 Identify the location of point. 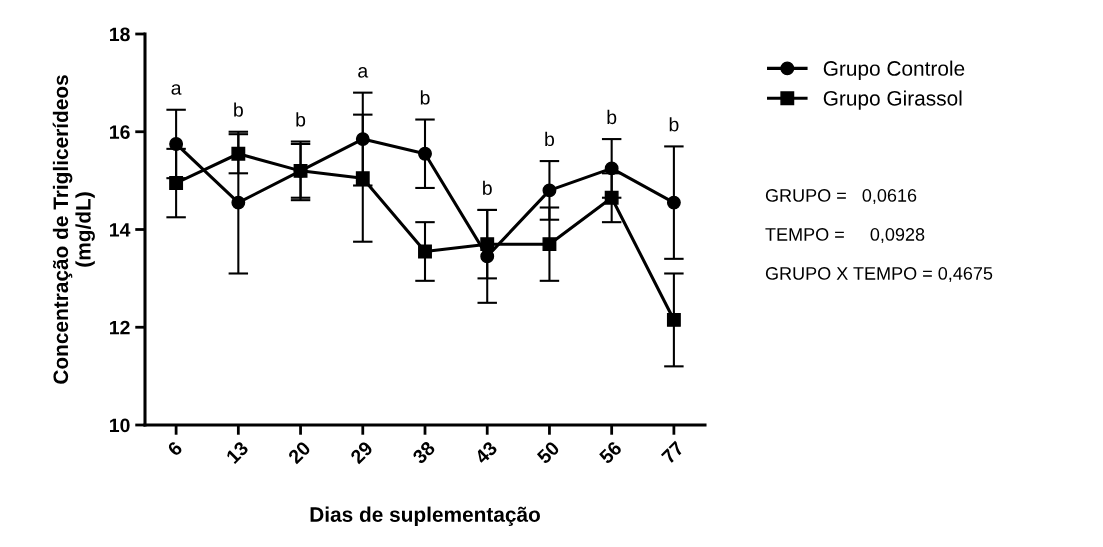
(300, 170).